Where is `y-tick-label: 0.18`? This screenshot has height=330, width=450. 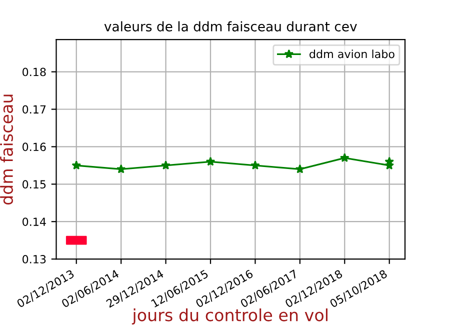
y-tick-label: 0.18 is located at coordinates (34, 72).